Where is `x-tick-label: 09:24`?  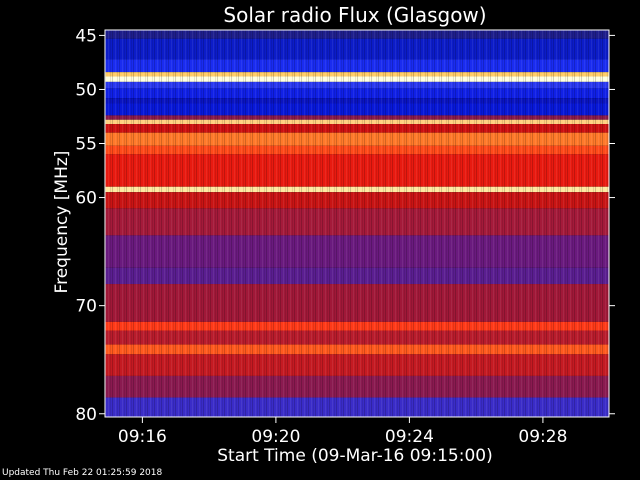
x-tick-label: 09:24 is located at coordinates (409, 437).